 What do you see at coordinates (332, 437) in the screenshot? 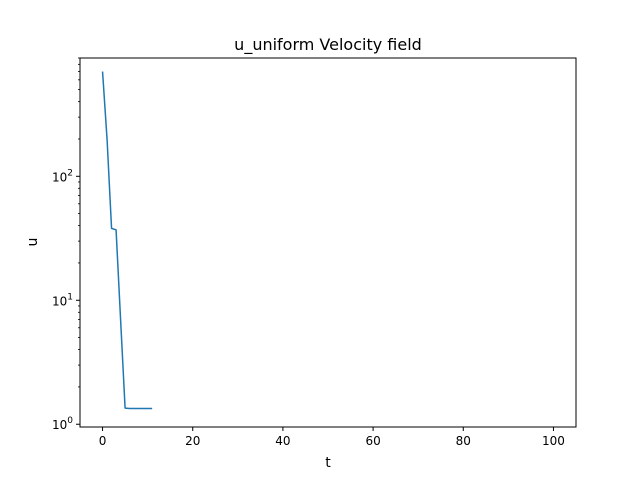
I see `x-axis: 0 20 40 60 80 100` at bounding box center [332, 437].